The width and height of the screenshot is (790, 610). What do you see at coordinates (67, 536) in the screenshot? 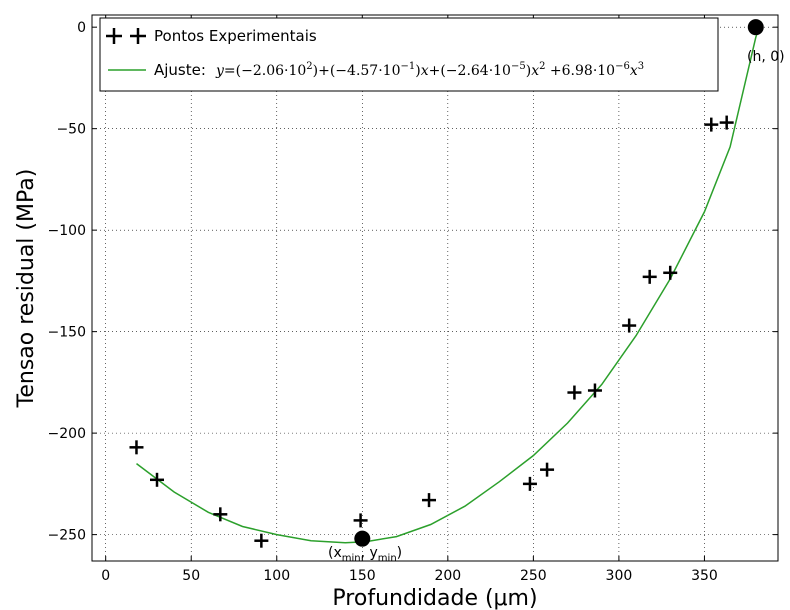
I see `y-tick-label-5: −250` at bounding box center [67, 536].